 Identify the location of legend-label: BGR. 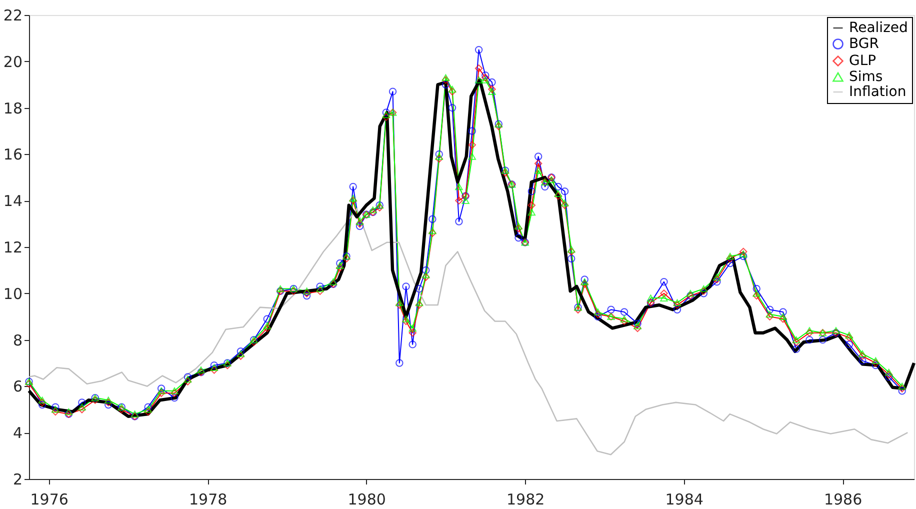
(864, 44).